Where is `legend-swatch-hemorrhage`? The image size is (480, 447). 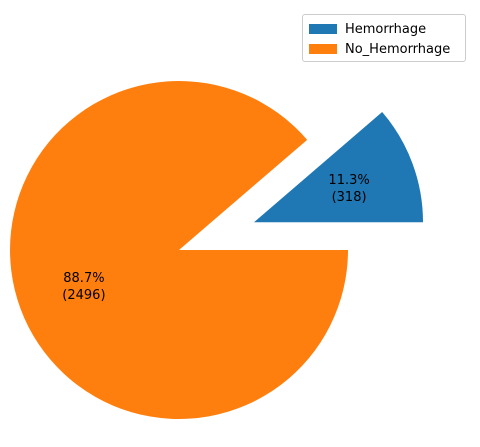 legend-swatch-hemorrhage is located at coordinates (323, 29).